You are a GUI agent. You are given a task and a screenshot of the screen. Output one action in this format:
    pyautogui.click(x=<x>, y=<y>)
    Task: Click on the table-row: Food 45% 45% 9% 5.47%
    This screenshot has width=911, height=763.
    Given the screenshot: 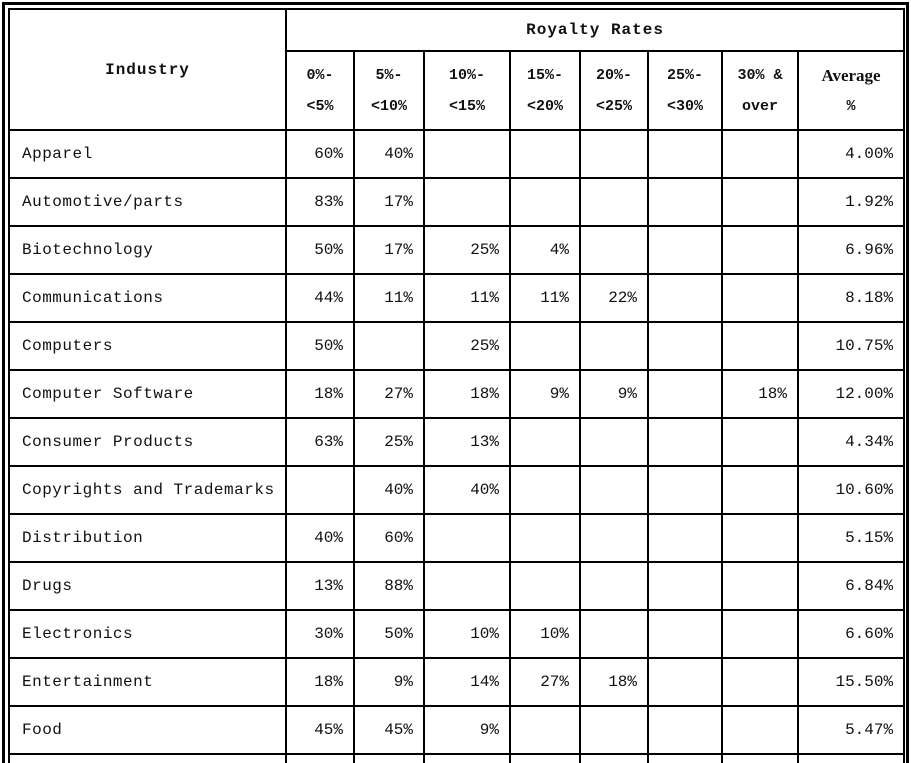 What is the action you would take?
    pyautogui.click(x=457, y=730)
    